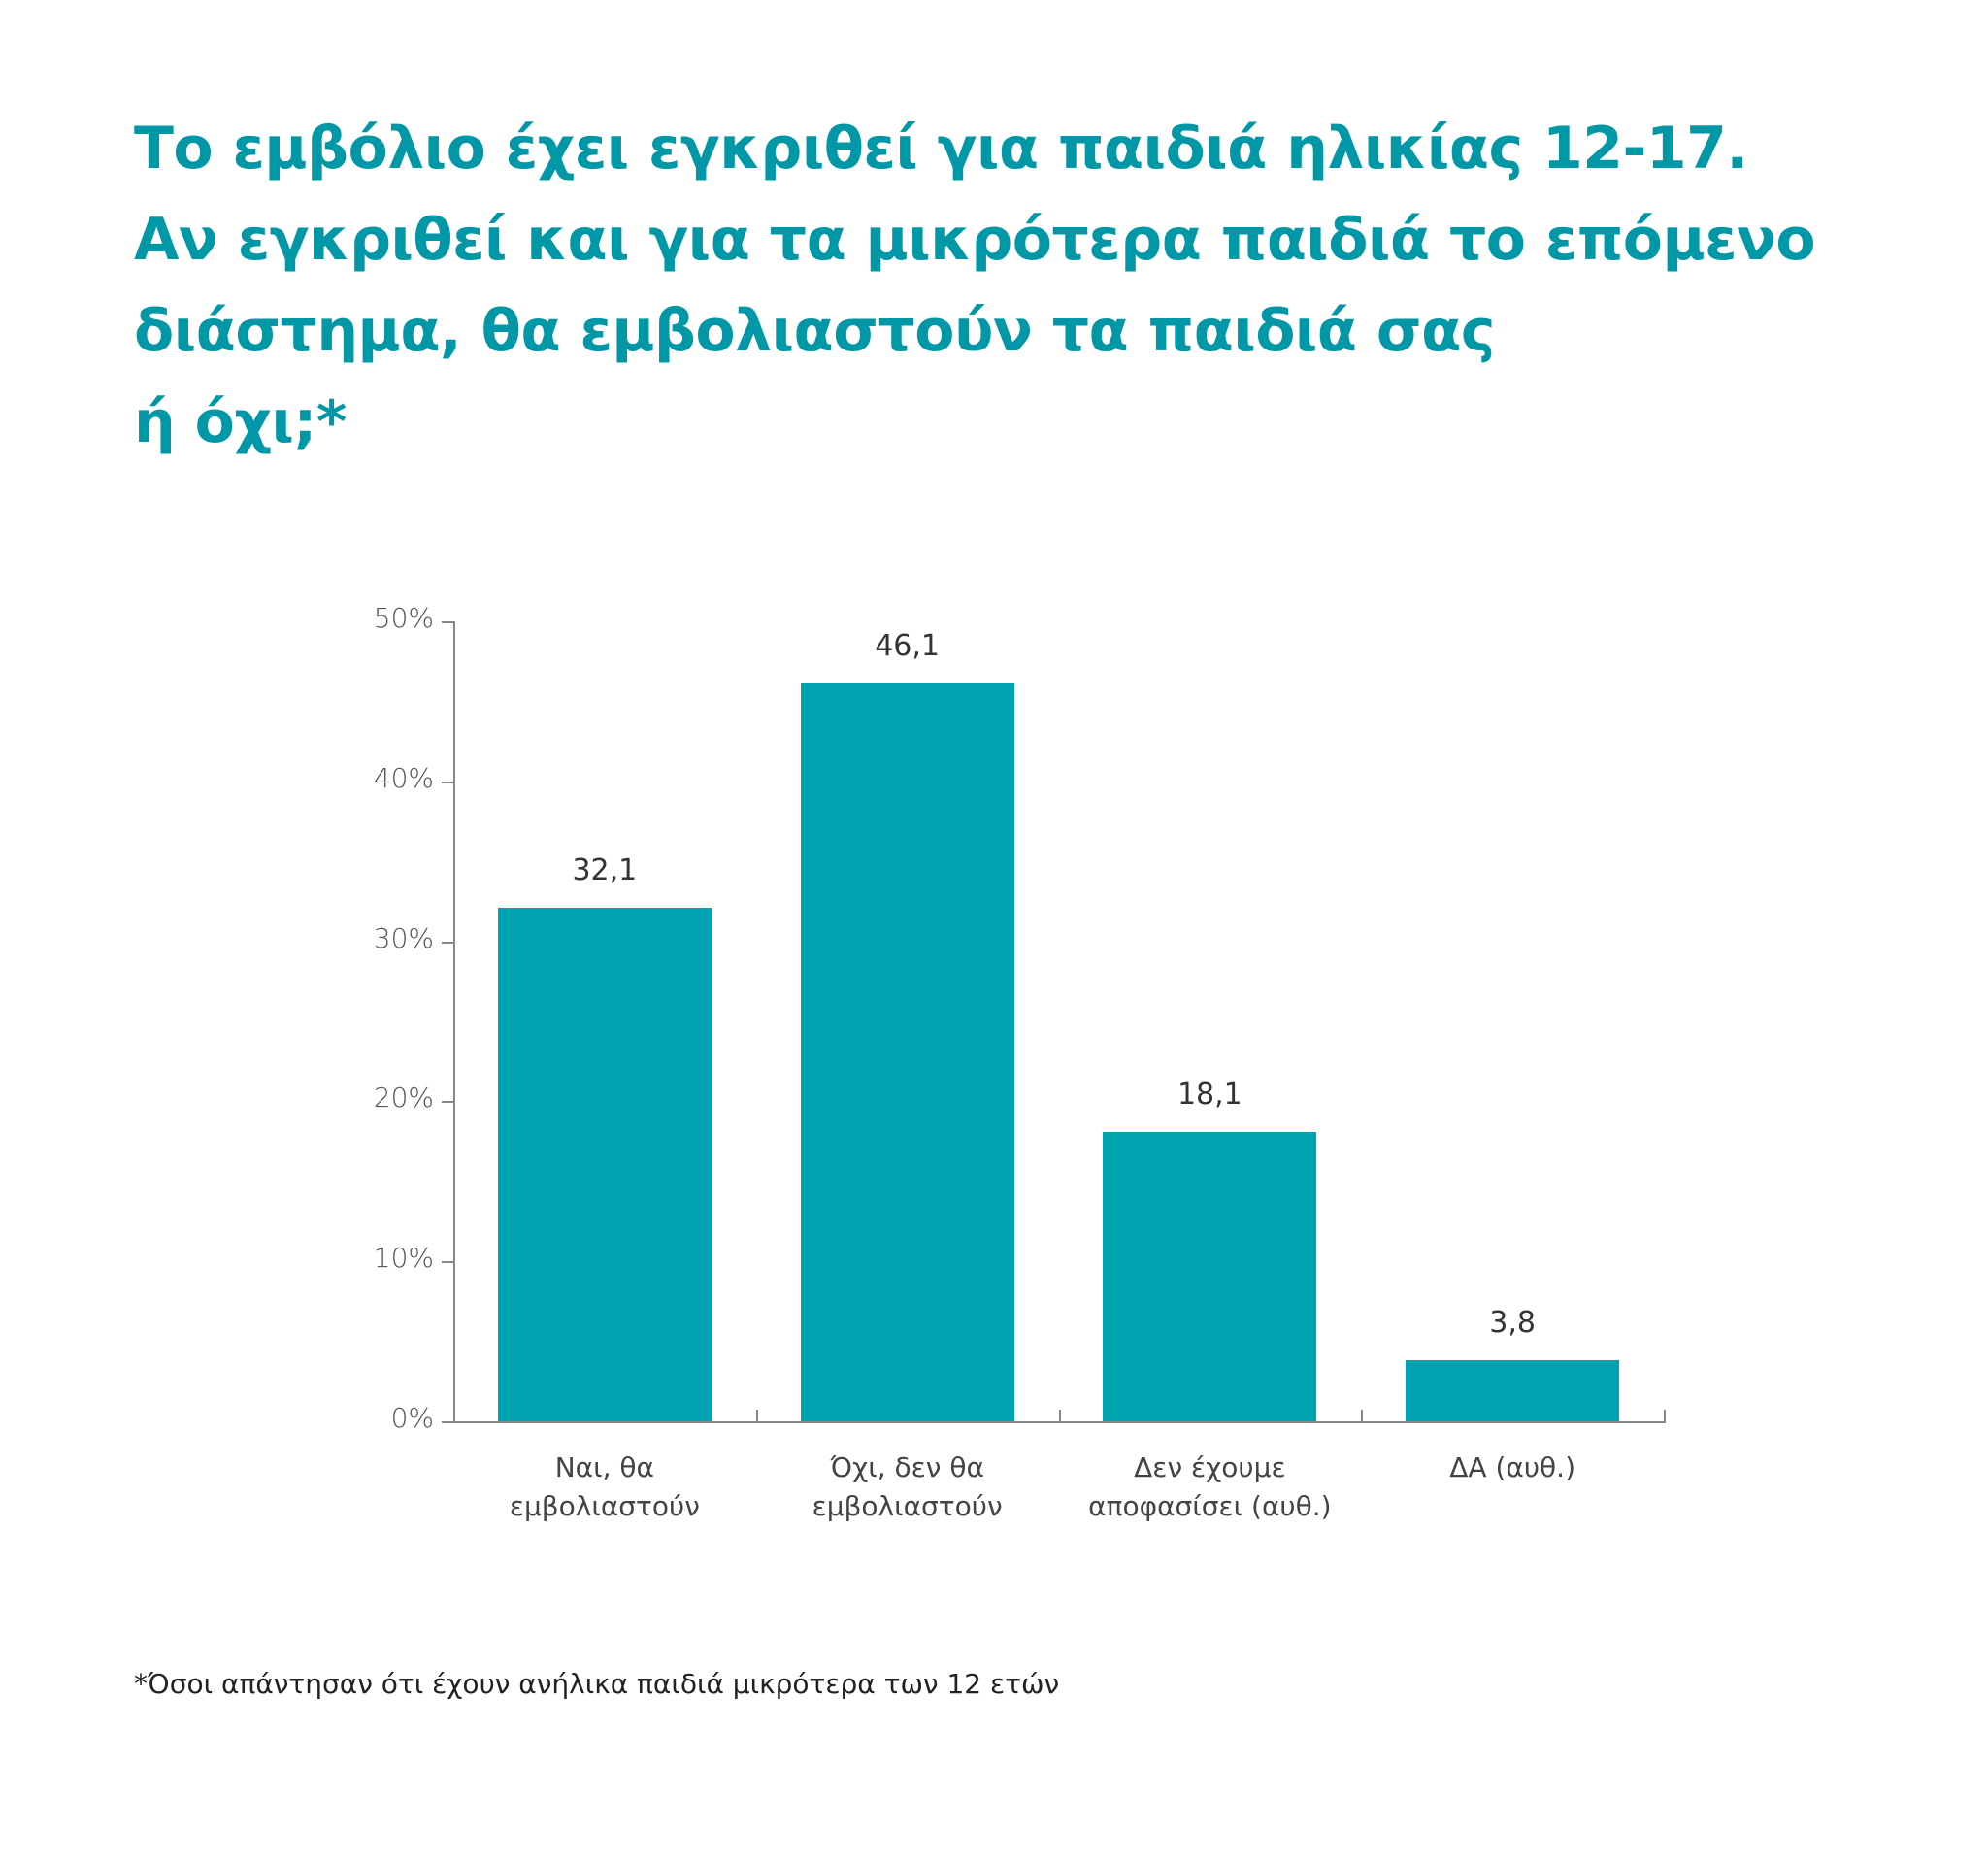  What do you see at coordinates (403, 777) in the screenshot?
I see `y-tick-label: 40%` at bounding box center [403, 777].